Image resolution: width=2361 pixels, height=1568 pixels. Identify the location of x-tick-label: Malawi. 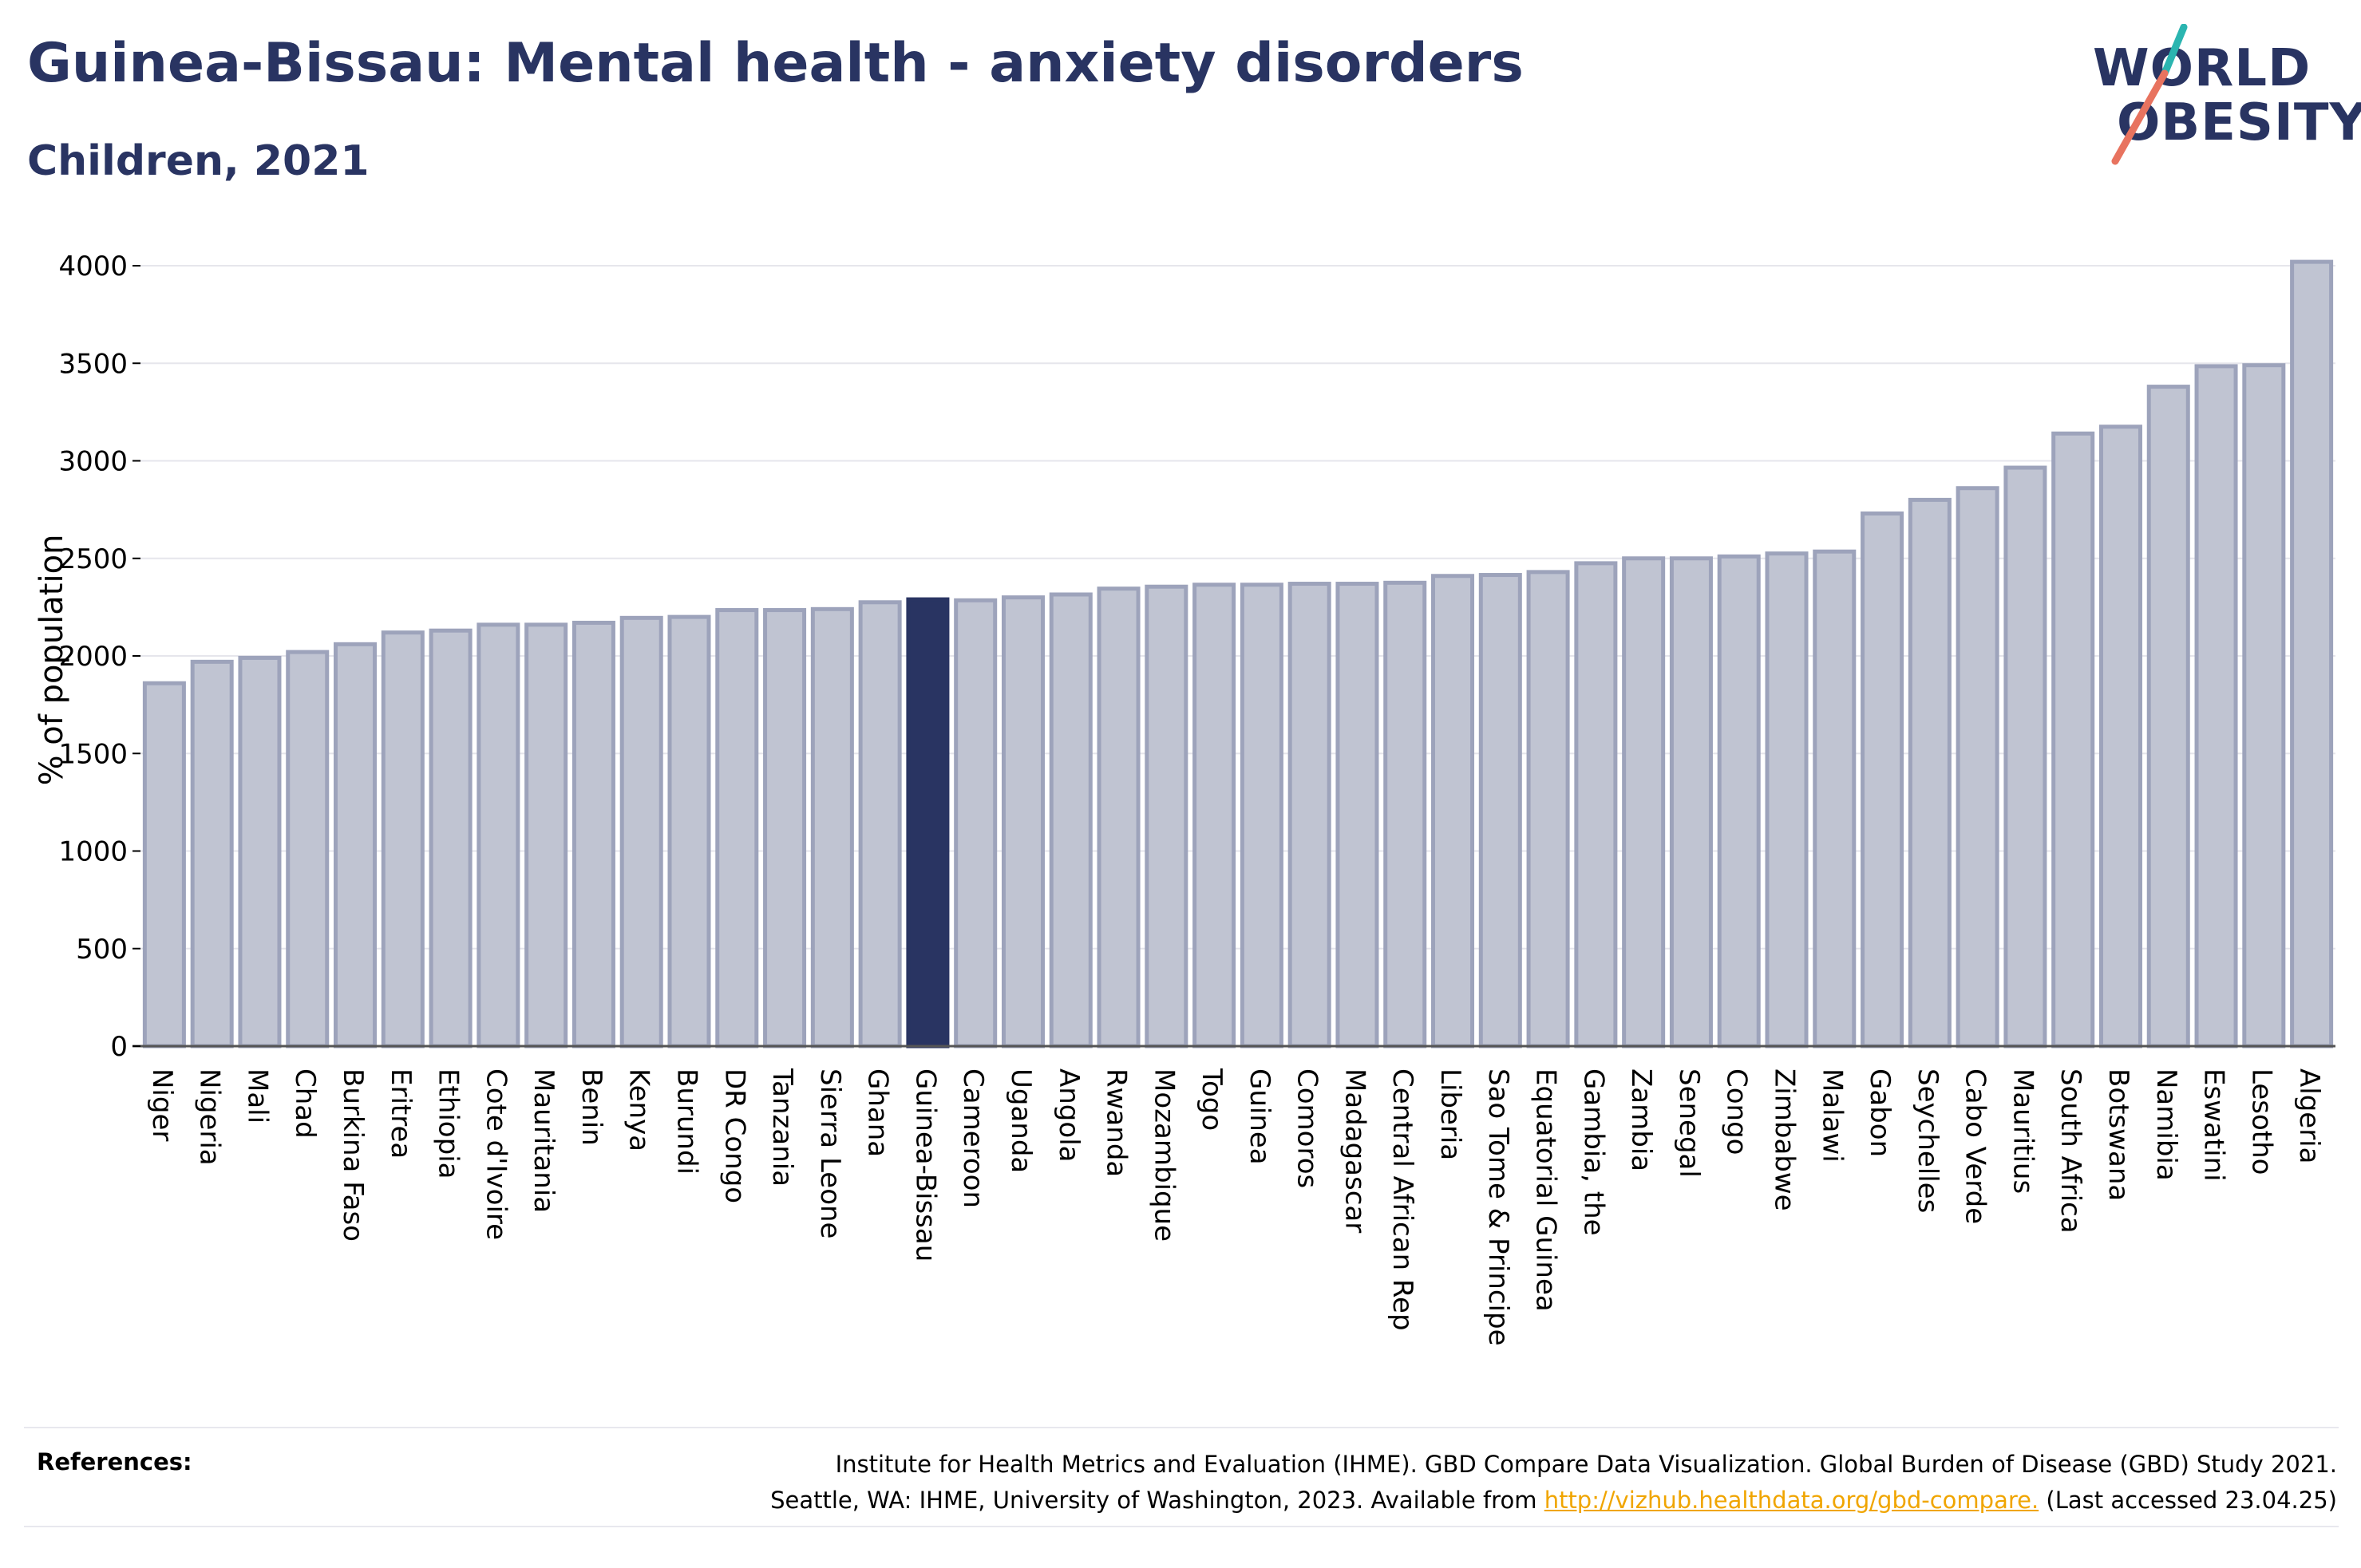
(1832, 1115).